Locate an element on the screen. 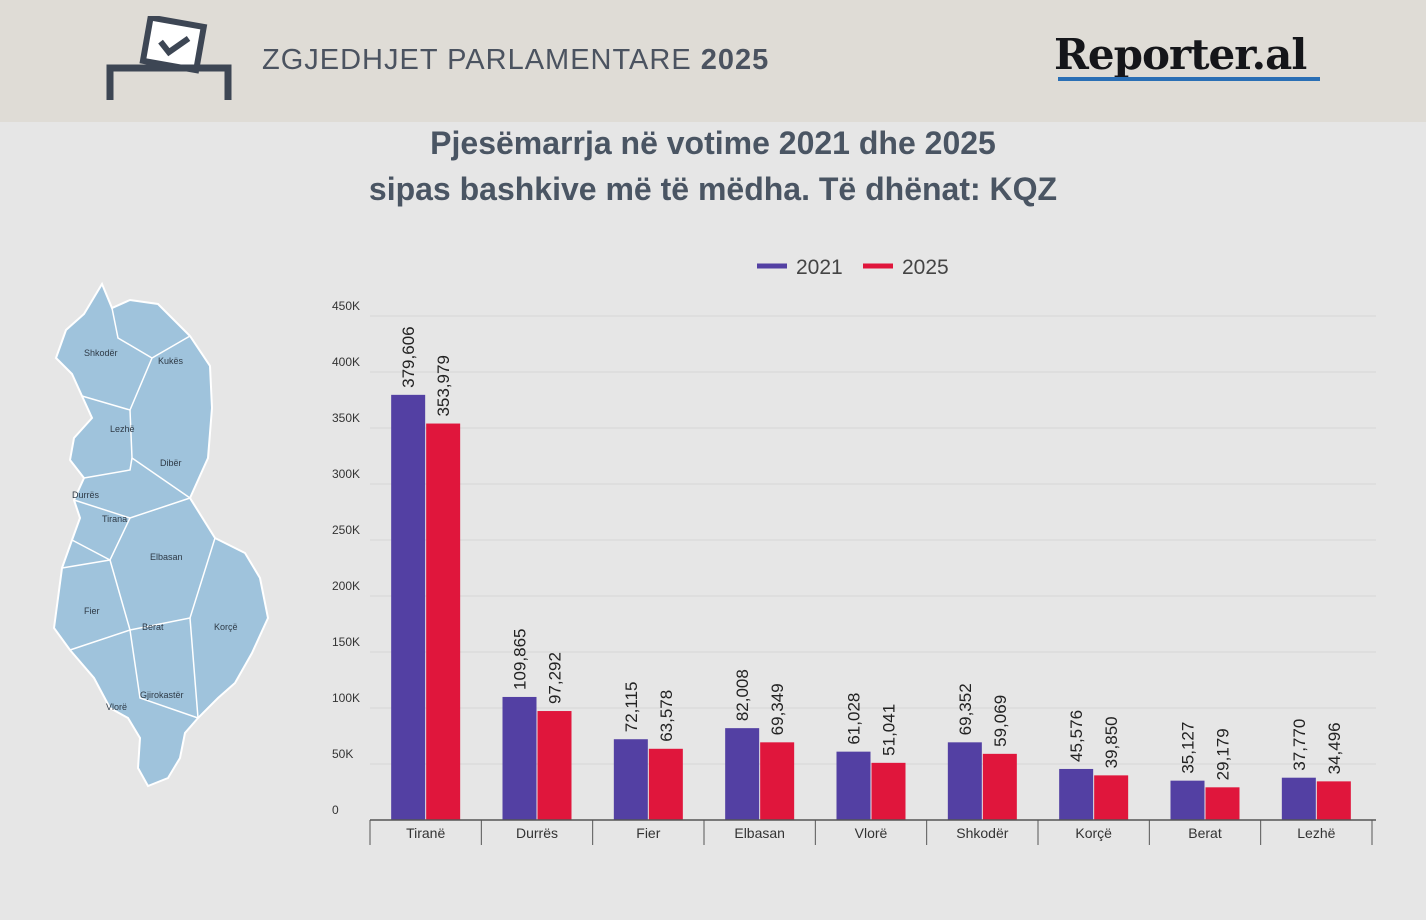 The height and width of the screenshot is (920, 1426). y-tick-label: 250K is located at coordinates (346, 530).